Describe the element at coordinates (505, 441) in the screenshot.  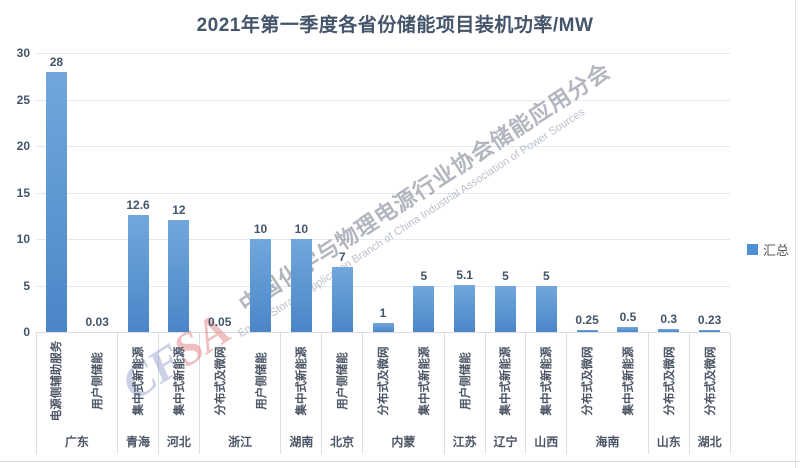
I see `x-axis-province-label: 辽宁` at that location.